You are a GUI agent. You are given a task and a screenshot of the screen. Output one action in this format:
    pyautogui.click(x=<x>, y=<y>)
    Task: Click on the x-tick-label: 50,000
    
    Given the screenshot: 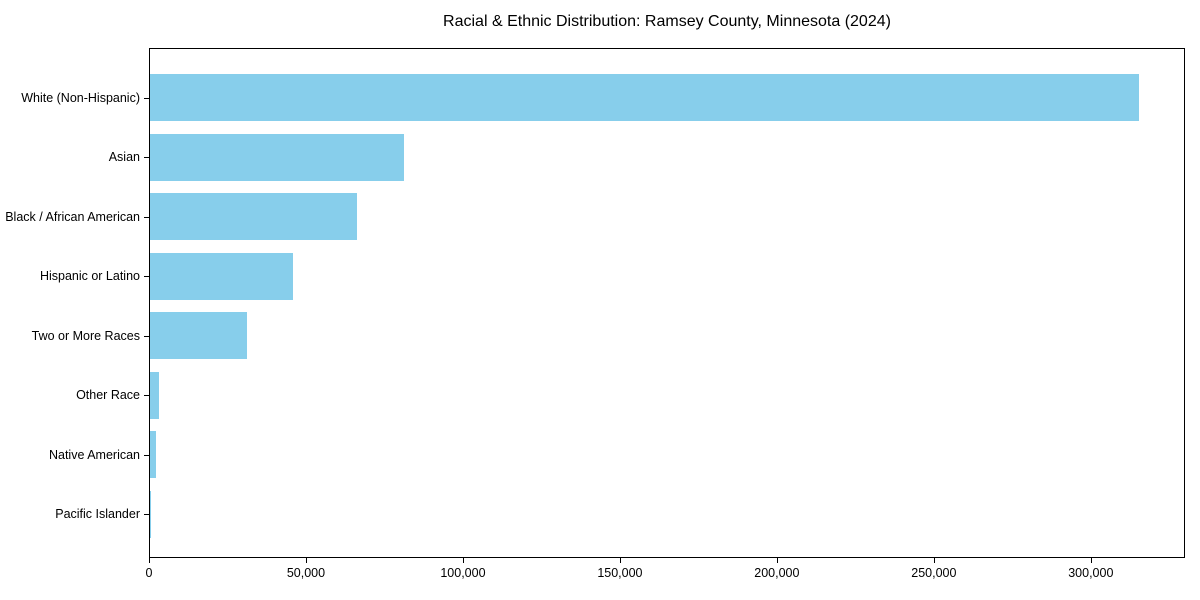 What is the action you would take?
    pyautogui.click(x=306, y=573)
    